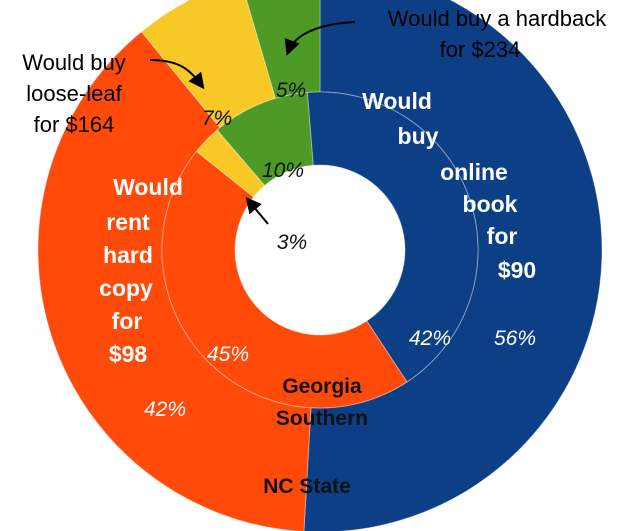 The height and width of the screenshot is (531, 639). I want to click on series-label-georgia-southern-line-1: Georgia, so click(322, 386).